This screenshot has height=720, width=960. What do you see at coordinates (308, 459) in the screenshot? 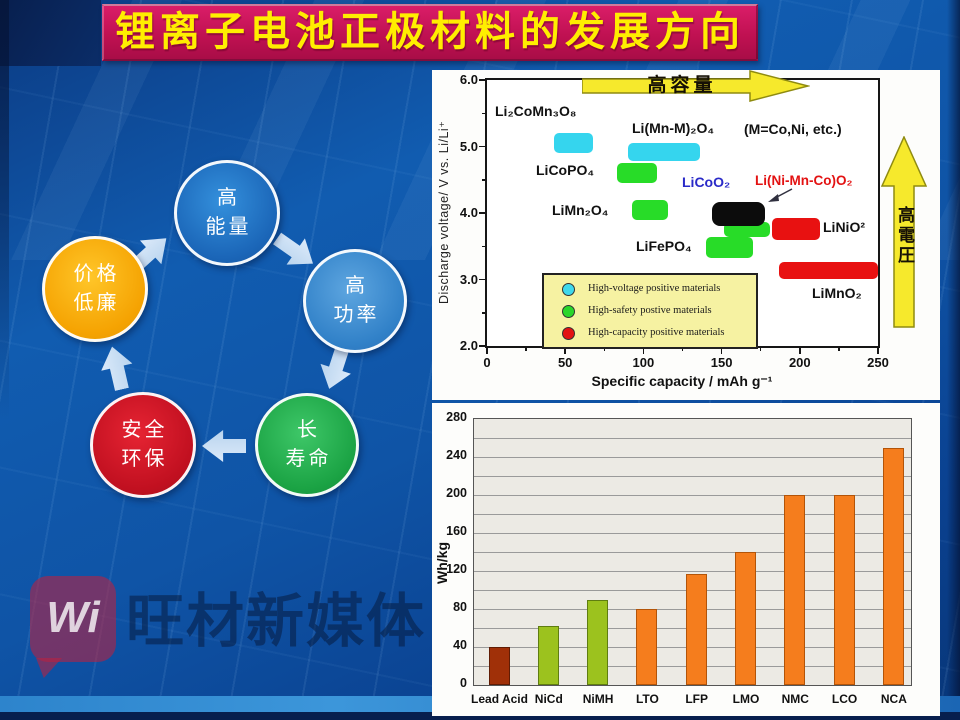
I see `cycle-node-label-line2: 寿命` at bounding box center [308, 459].